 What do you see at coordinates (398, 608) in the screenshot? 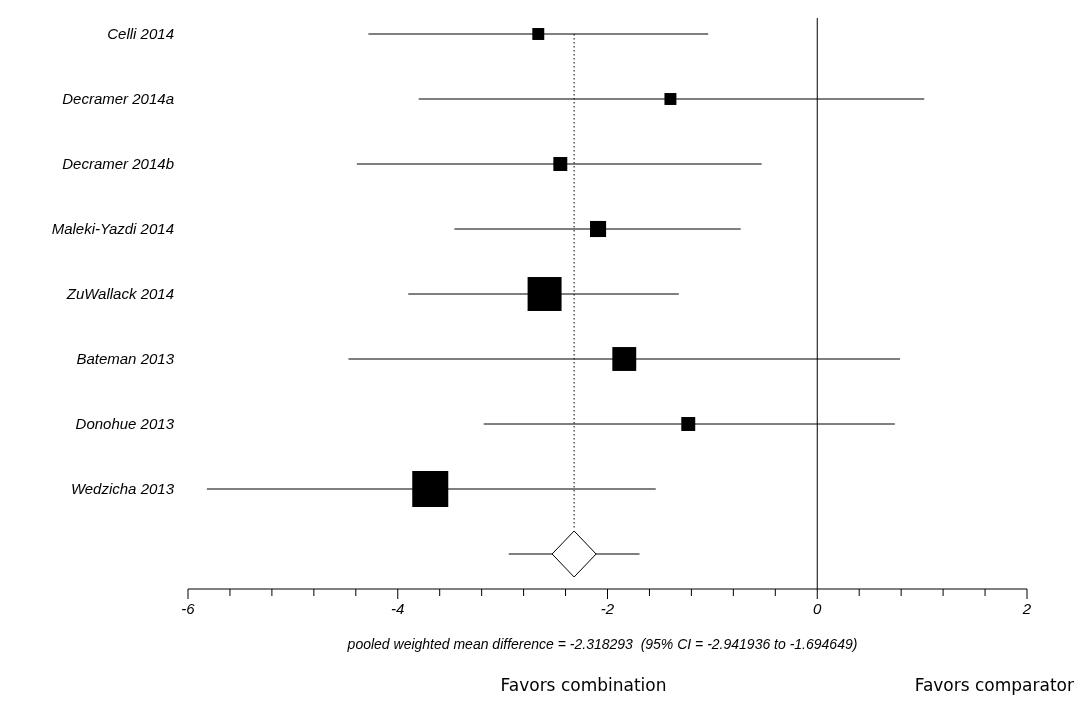
I see `x-tick-label: -4` at bounding box center [398, 608].